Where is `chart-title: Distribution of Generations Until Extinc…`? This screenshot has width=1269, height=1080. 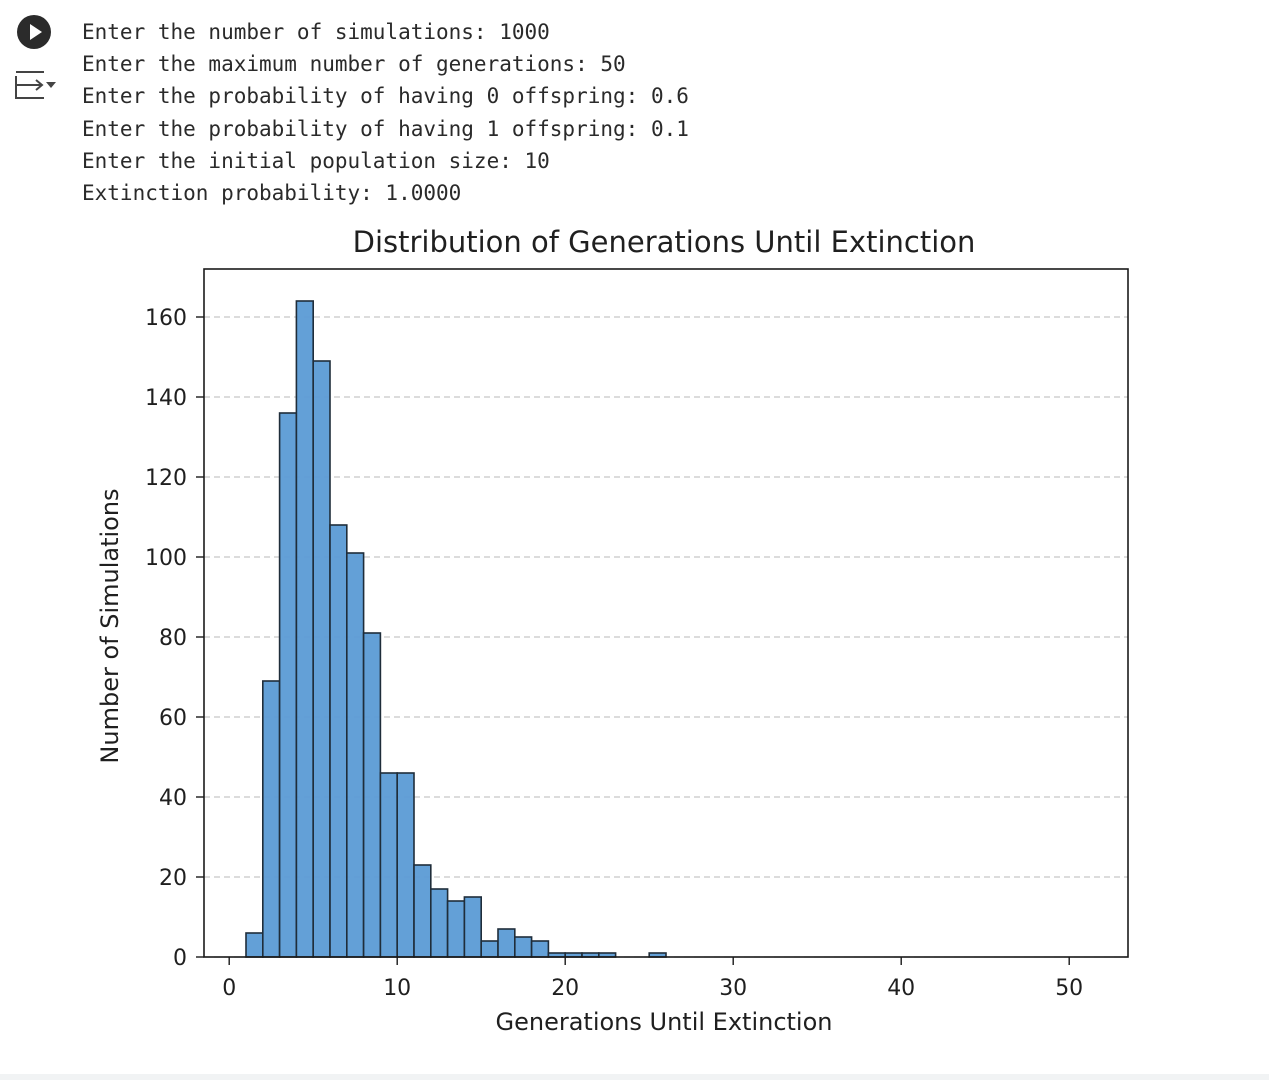 chart-title: Distribution of Generations Until Extinc… is located at coordinates (664, 242).